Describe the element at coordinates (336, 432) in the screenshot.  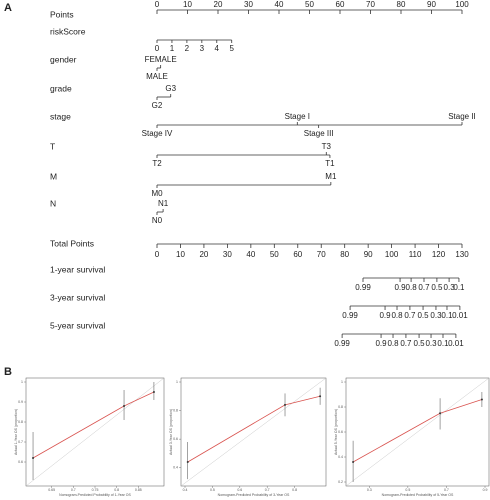
I see `y-axis-title: Actual 5-Year OS (proportion)` at that location.